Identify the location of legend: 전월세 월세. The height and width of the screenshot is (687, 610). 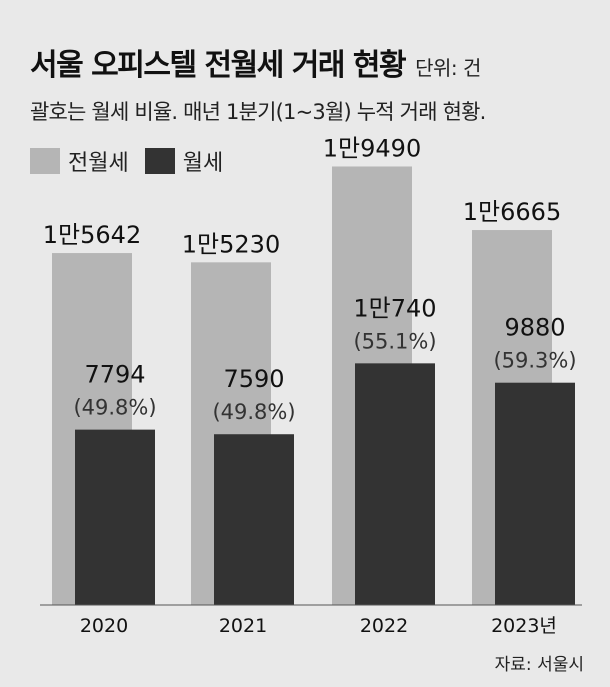
(134, 161).